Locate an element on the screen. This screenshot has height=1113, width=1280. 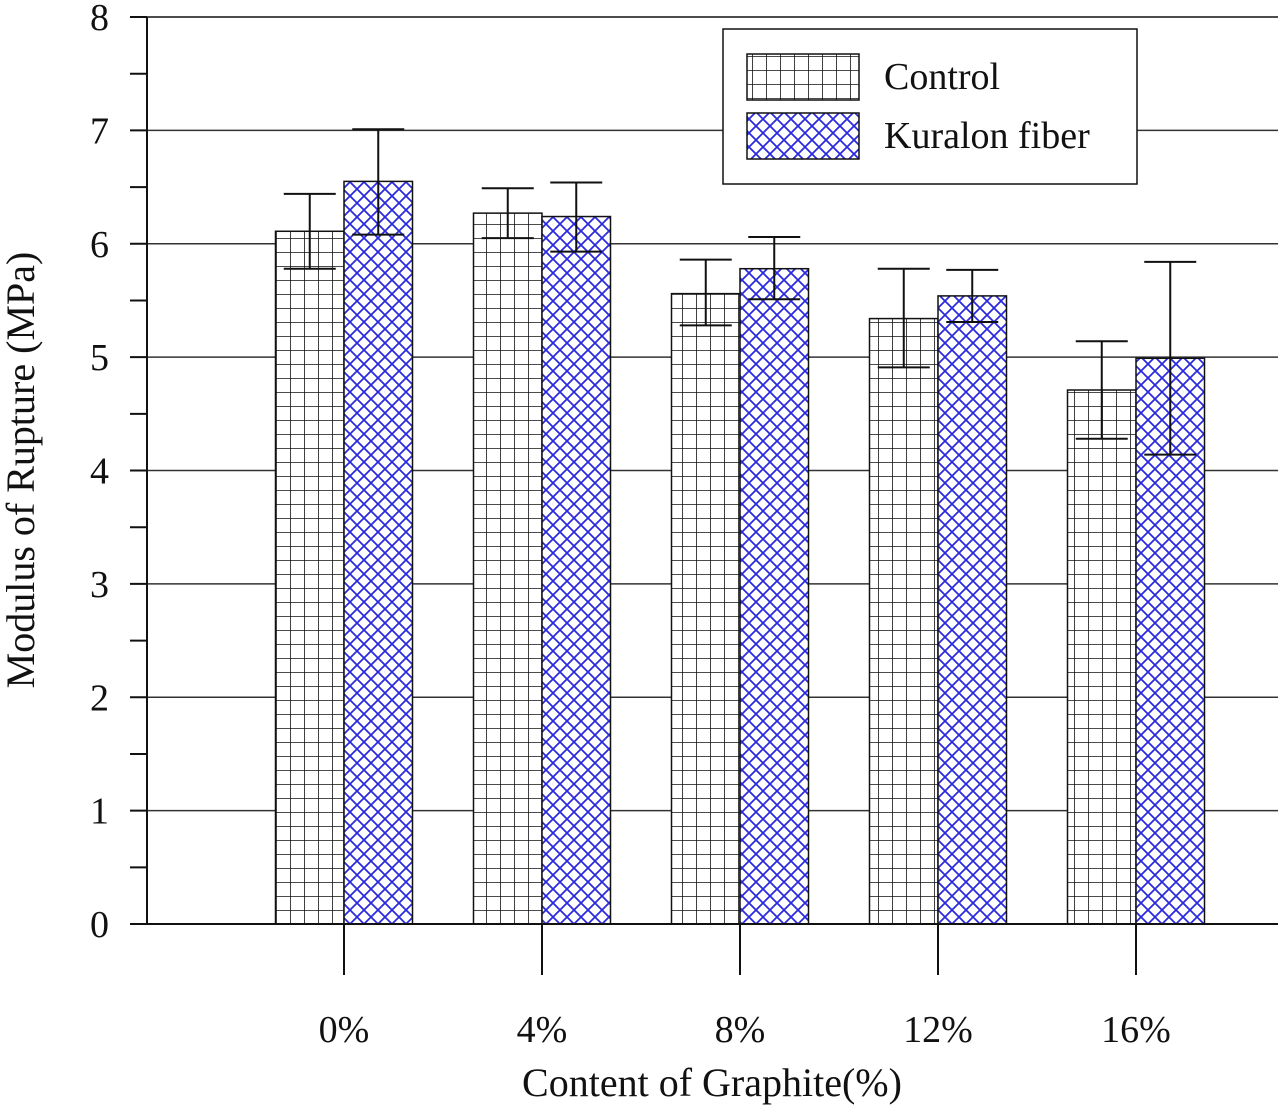
x-tick-label: 0% is located at coordinates (344, 1030).